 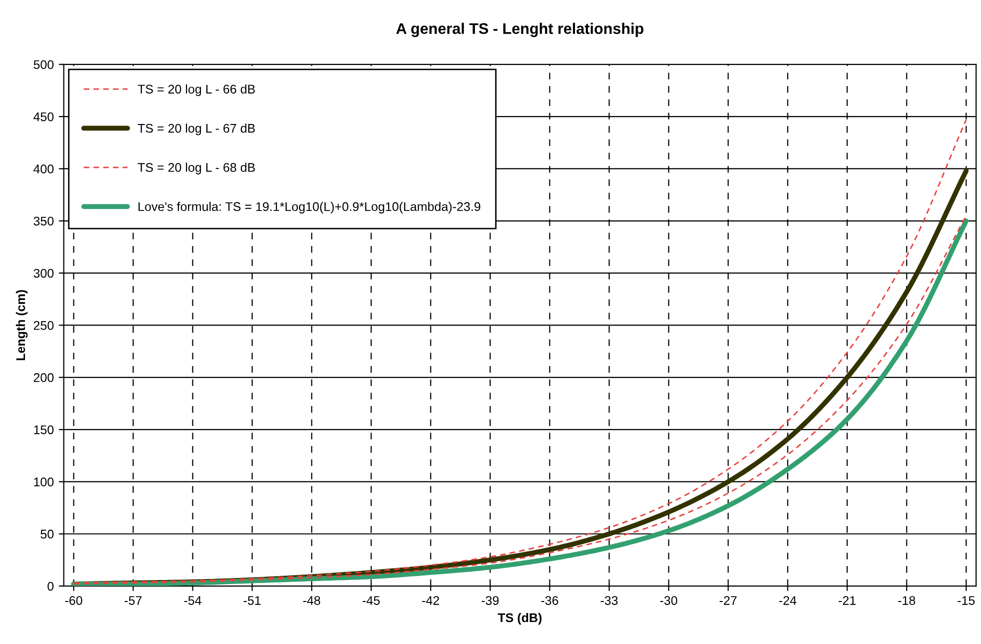 What do you see at coordinates (51, 586) in the screenshot?
I see `y-tick-label: 0` at bounding box center [51, 586].